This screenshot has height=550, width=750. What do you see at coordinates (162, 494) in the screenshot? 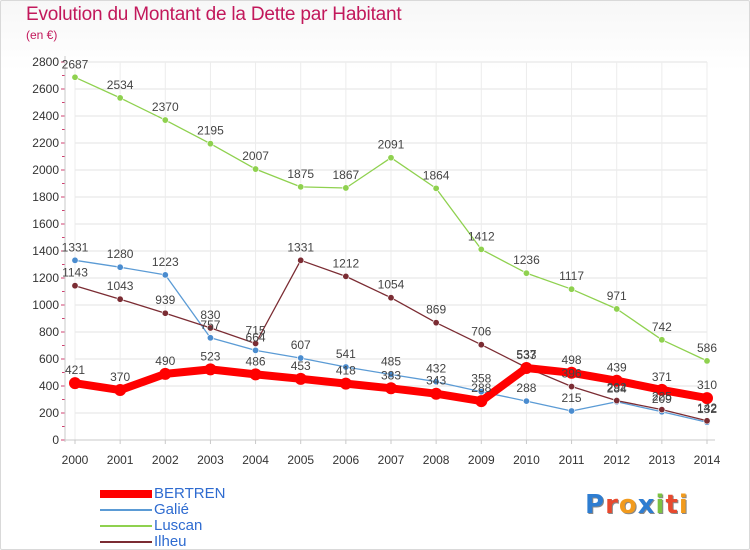
I see `legend-item: BERTREN` at bounding box center [162, 494].